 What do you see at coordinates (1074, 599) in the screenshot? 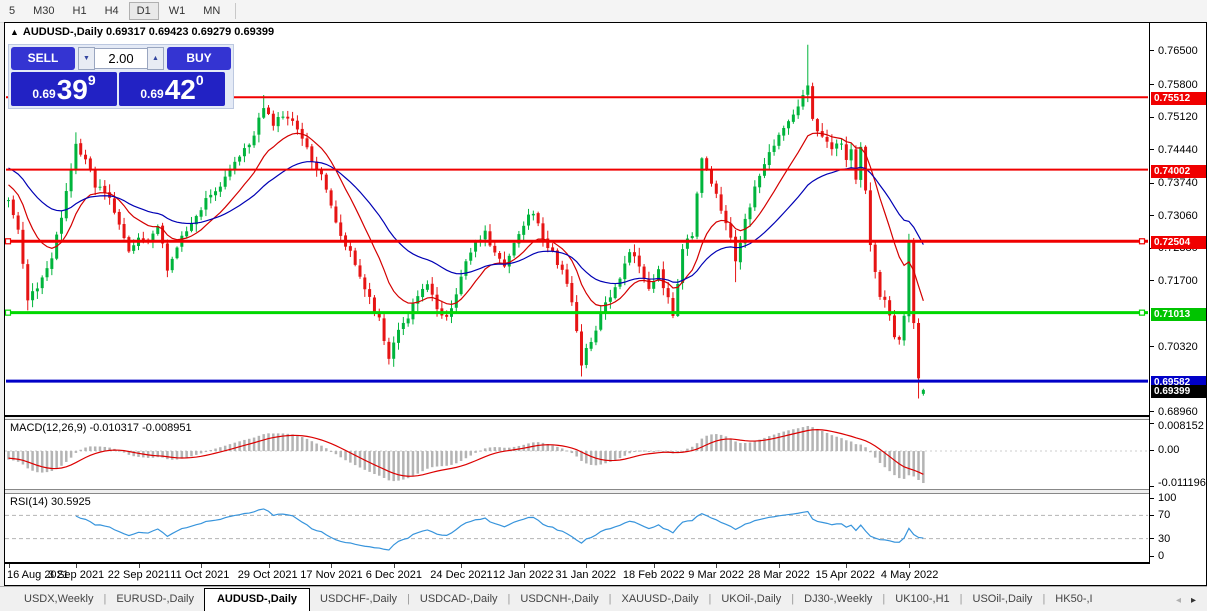
I see `tab-hk50-i: HK50-,I` at bounding box center [1074, 599].